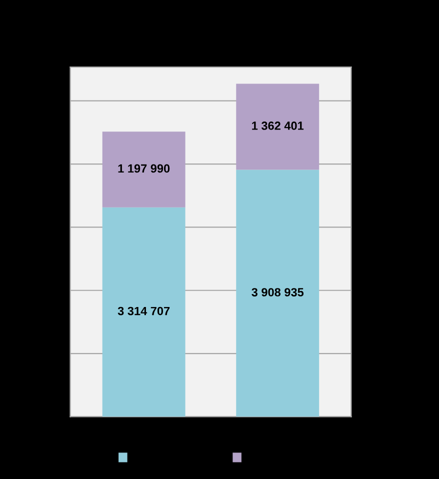 This screenshot has width=439, height=479. I want to click on data-label: 3 314 707, so click(144, 311).